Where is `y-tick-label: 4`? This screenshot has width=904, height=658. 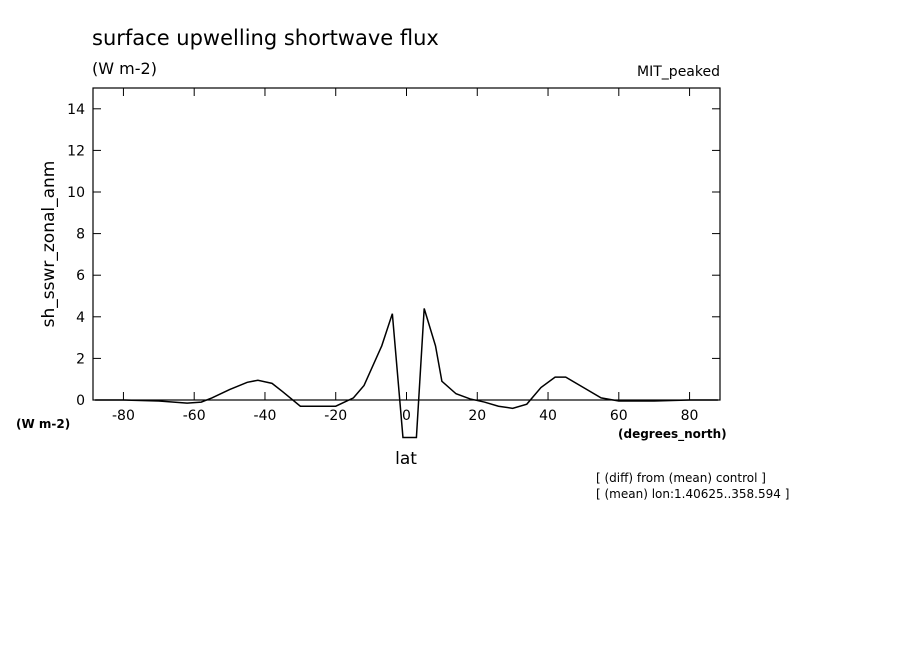 y-tick-label: 4 is located at coordinates (80, 318).